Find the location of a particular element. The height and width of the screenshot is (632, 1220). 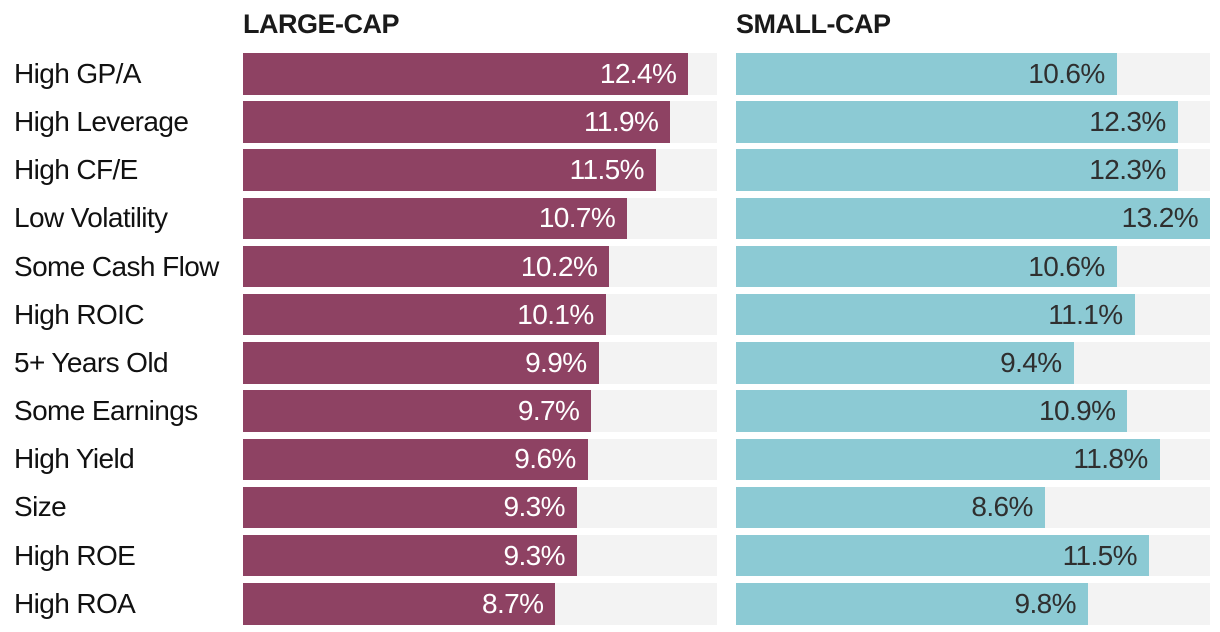

chart-row: High ROIC 10.1% 11.1% is located at coordinates (610, 314).